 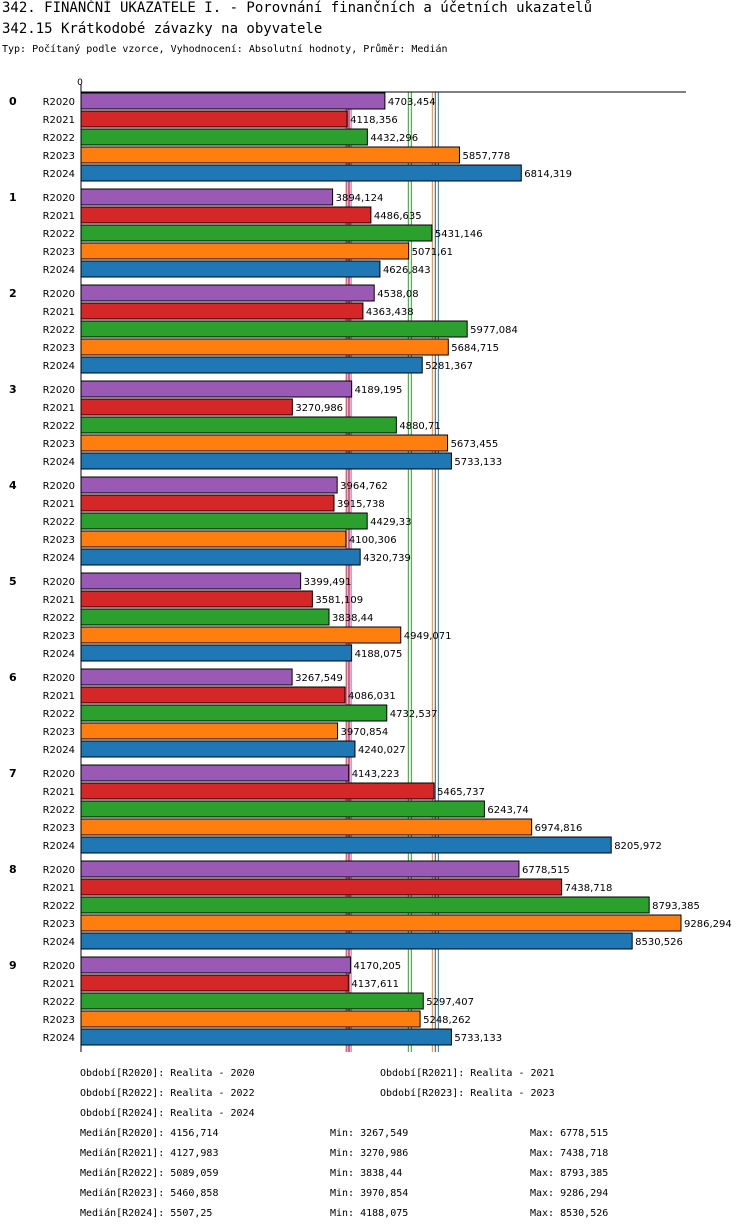 I want to click on bar-value-label: 4240,027, so click(x=382, y=750).